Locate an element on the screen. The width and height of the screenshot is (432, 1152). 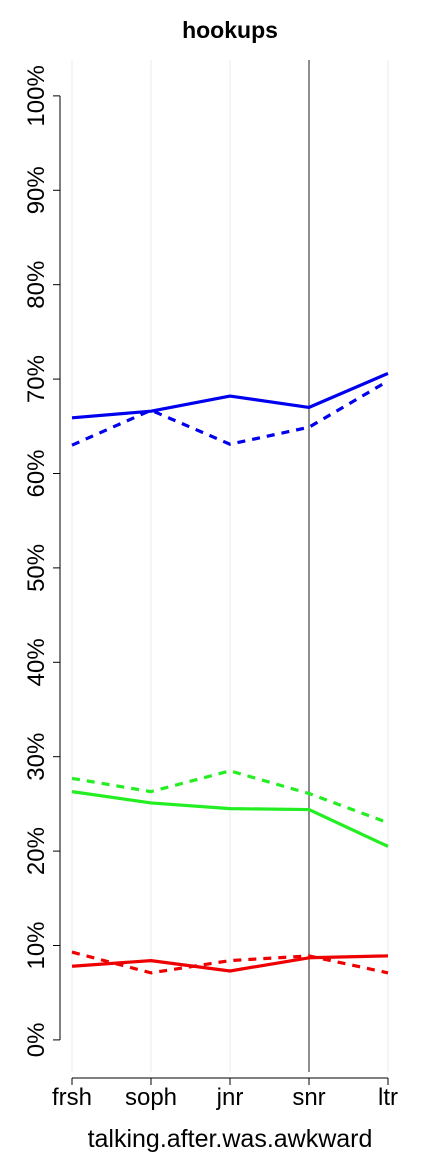
y-tick-label: 80% is located at coordinates (36, 285).